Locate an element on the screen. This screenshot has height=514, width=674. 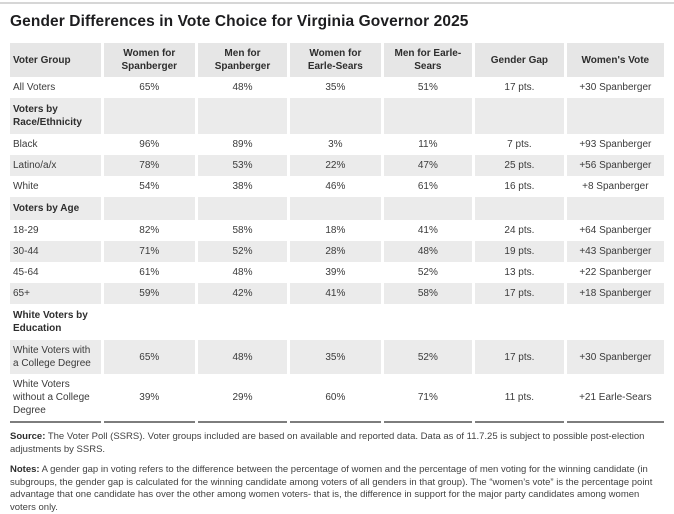
value-cell: 46% is located at coordinates (335, 186).